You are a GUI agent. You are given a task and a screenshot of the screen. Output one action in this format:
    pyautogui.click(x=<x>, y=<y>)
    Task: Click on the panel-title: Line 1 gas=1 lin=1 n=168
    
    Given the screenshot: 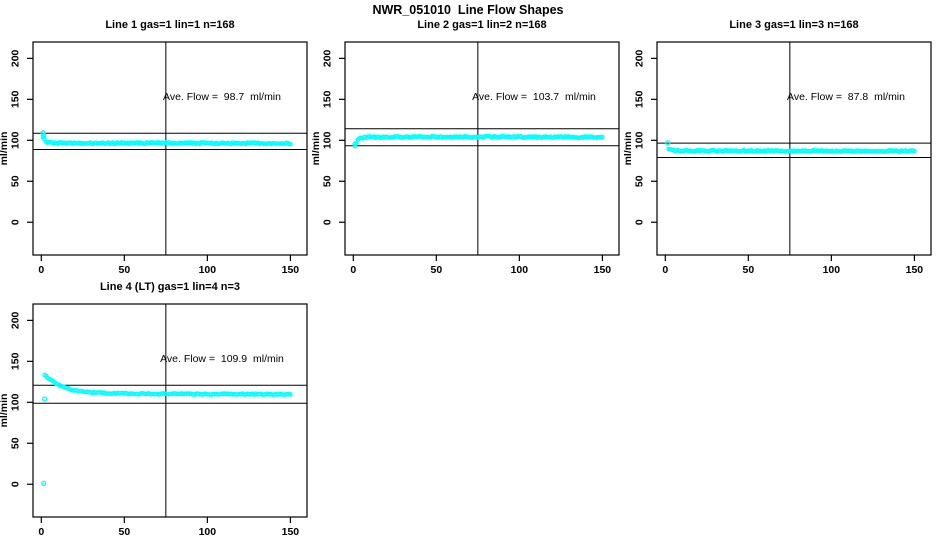 What is the action you would take?
    pyautogui.click(x=170, y=25)
    